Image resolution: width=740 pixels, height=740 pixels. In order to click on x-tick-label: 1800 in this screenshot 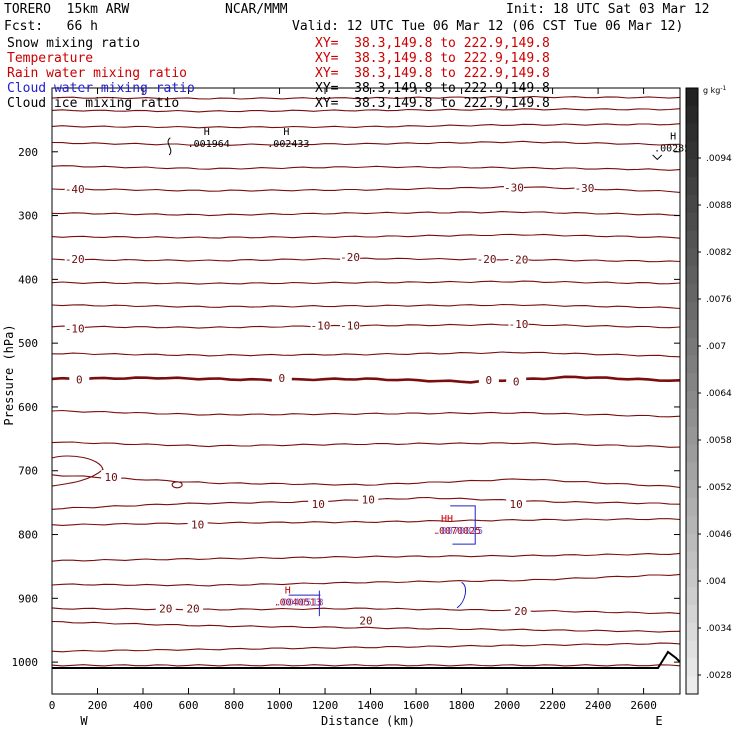, I will do `click(461, 705)`.